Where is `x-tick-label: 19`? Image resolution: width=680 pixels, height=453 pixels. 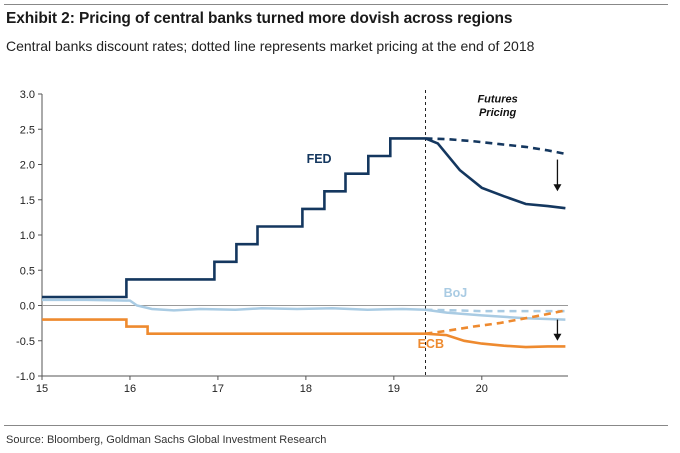 x-tick-label: 19 is located at coordinates (394, 389).